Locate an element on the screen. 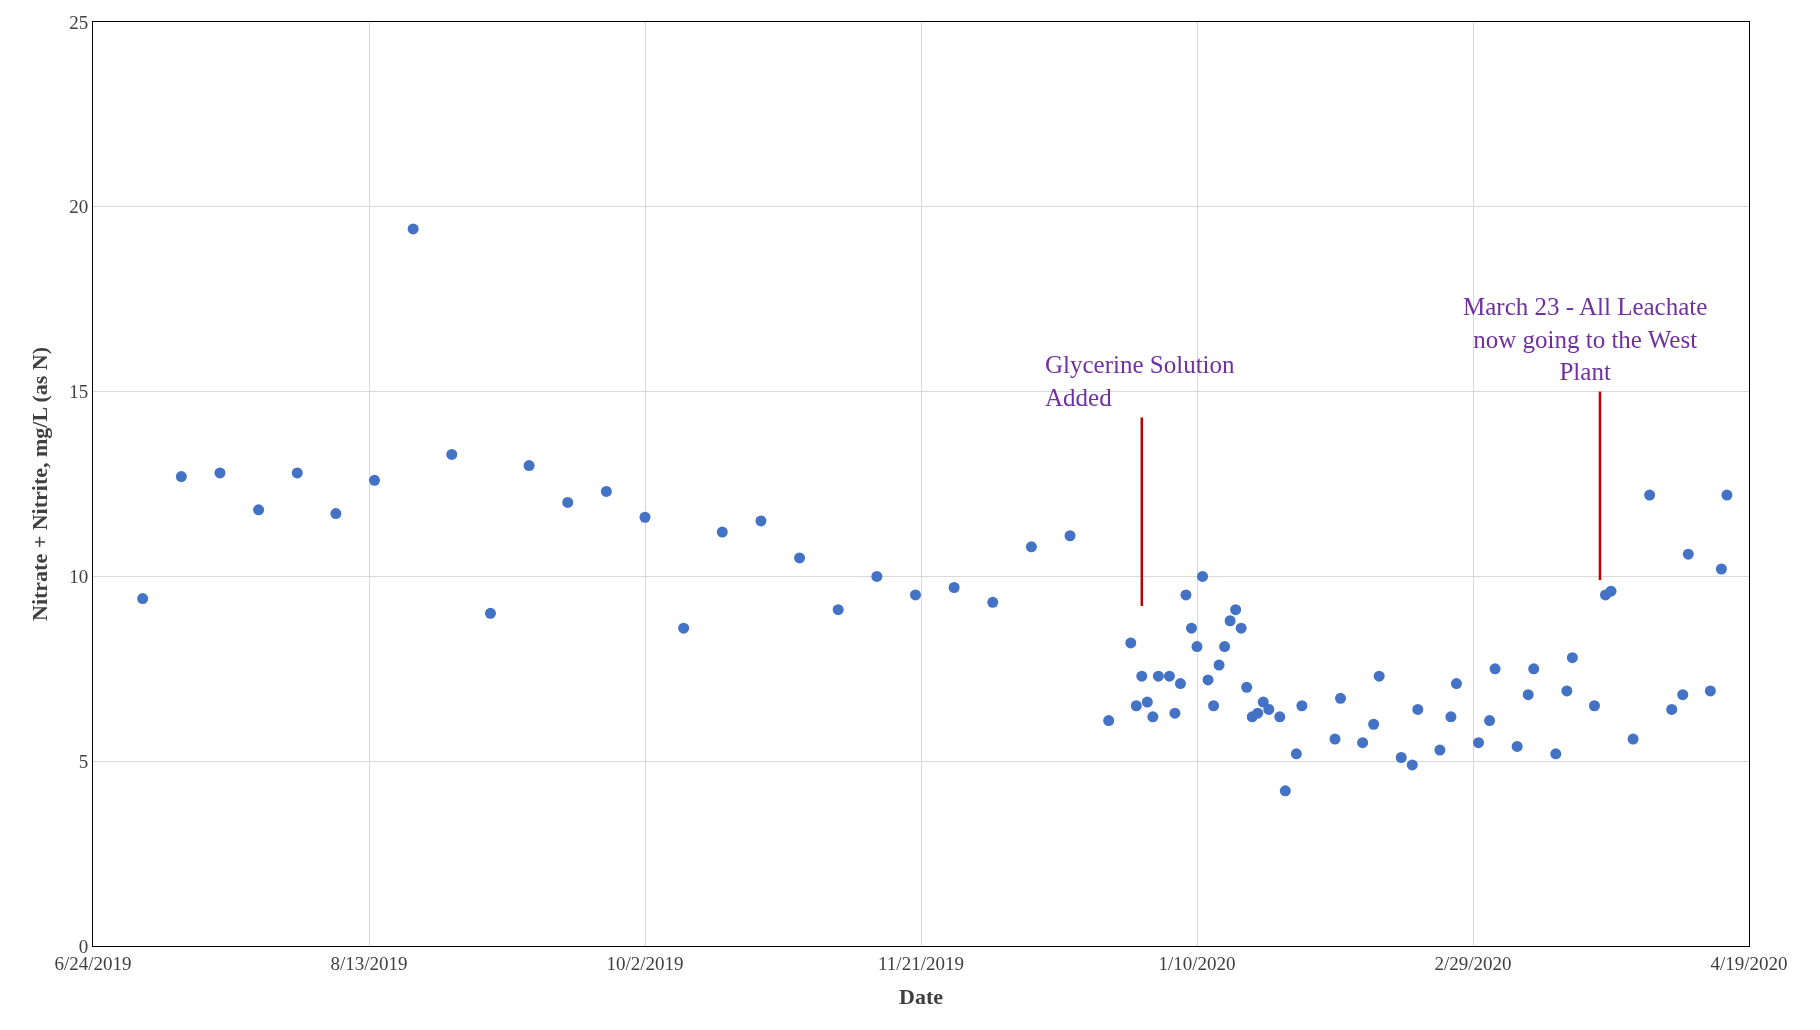 Image resolution: width=1820 pixels, height=1030 pixels. y-tick-label: 25 is located at coordinates (79, 22).